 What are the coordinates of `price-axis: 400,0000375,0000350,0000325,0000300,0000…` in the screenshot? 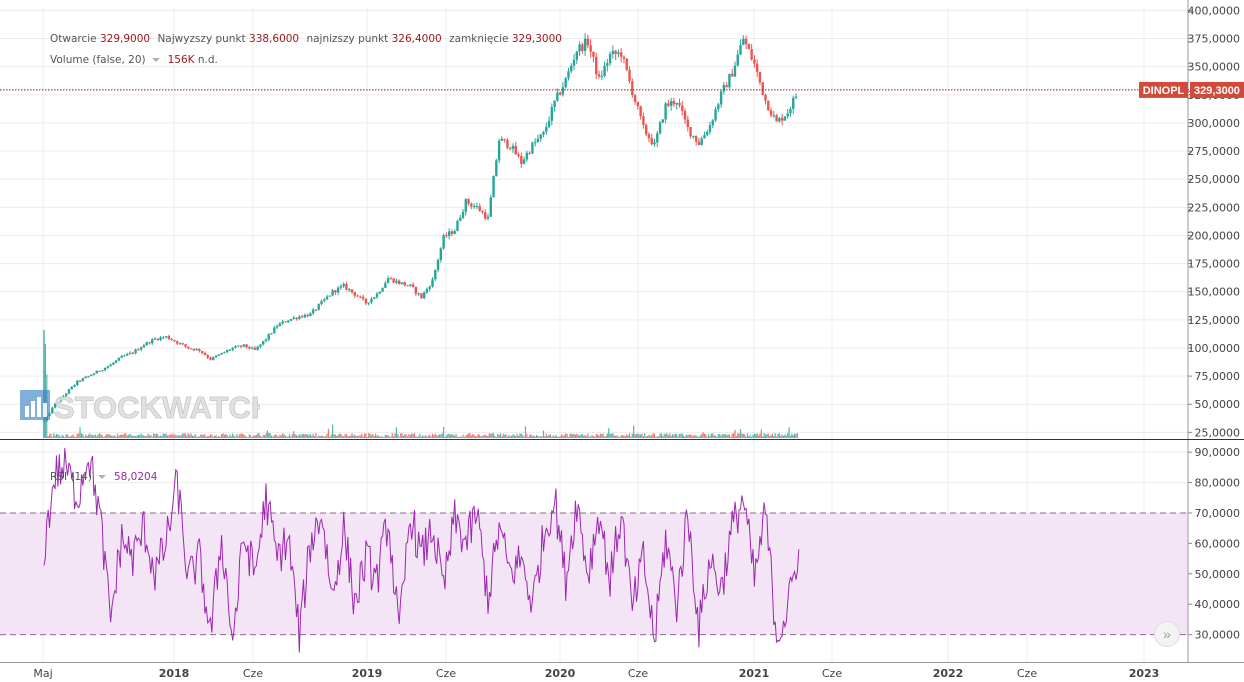 It's located at (1214, 221).